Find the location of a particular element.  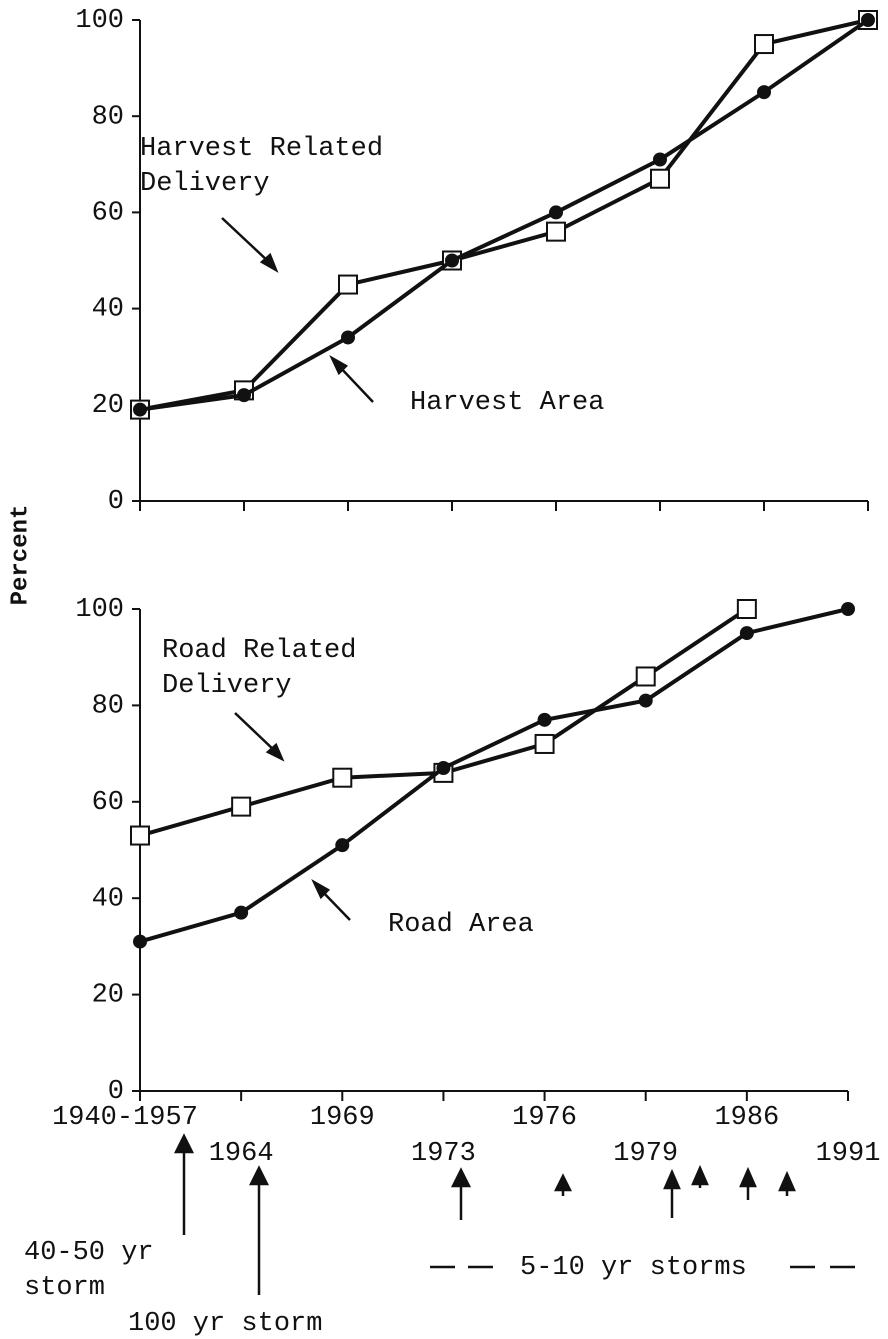

annotation: 40-50 yr storm is located at coordinates (89, 1270).